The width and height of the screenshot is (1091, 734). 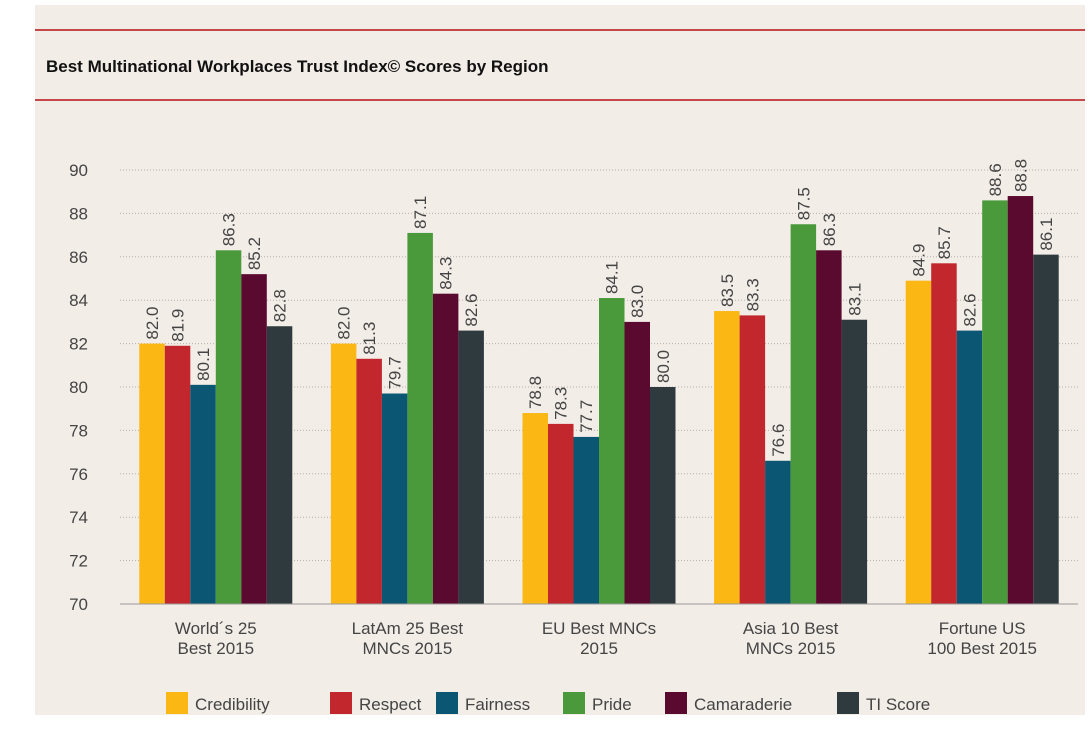 What do you see at coordinates (78, 604) in the screenshot?
I see `y-tick-label: 70` at bounding box center [78, 604].